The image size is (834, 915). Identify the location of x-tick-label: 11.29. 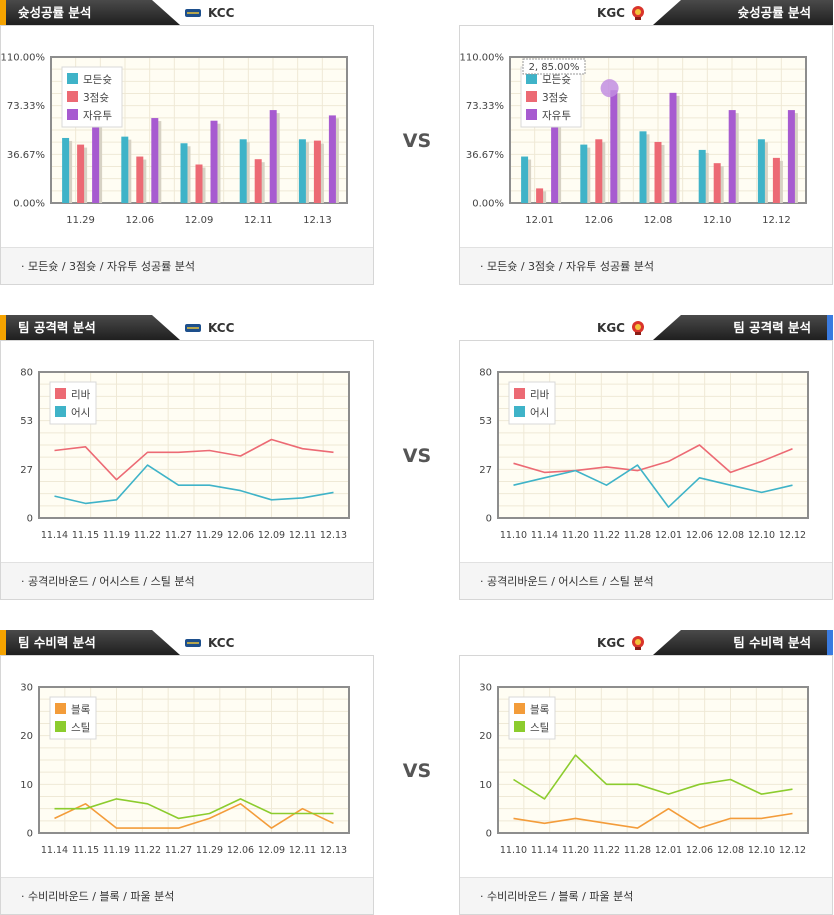
(209, 850).